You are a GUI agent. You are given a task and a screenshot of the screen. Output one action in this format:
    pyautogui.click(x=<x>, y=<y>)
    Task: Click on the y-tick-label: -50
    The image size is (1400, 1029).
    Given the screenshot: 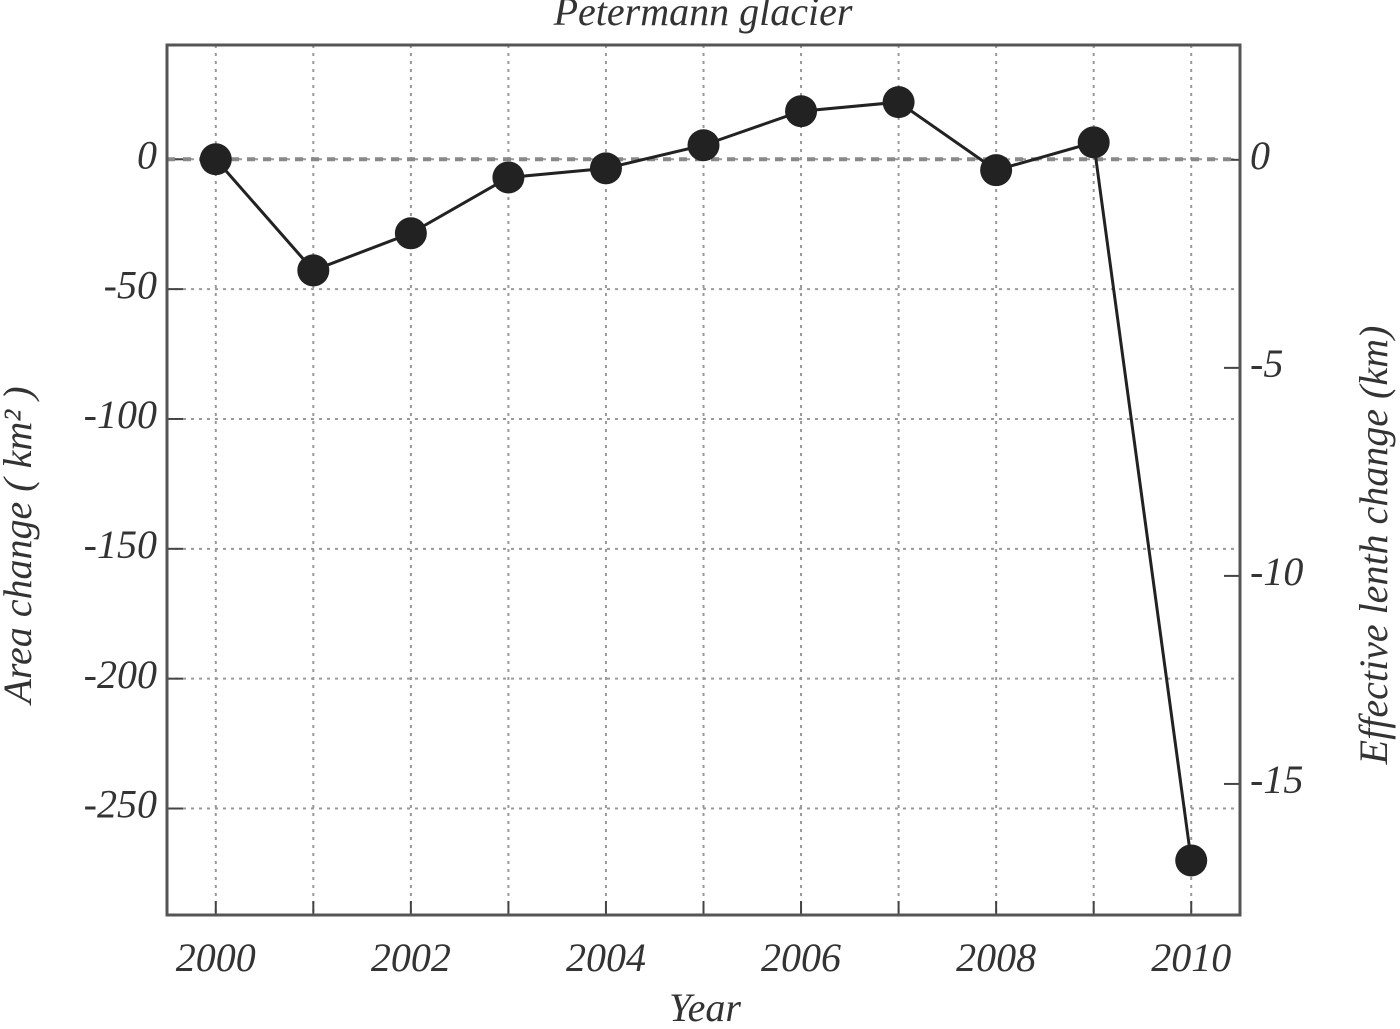 What is the action you would take?
    pyautogui.click(x=130, y=284)
    